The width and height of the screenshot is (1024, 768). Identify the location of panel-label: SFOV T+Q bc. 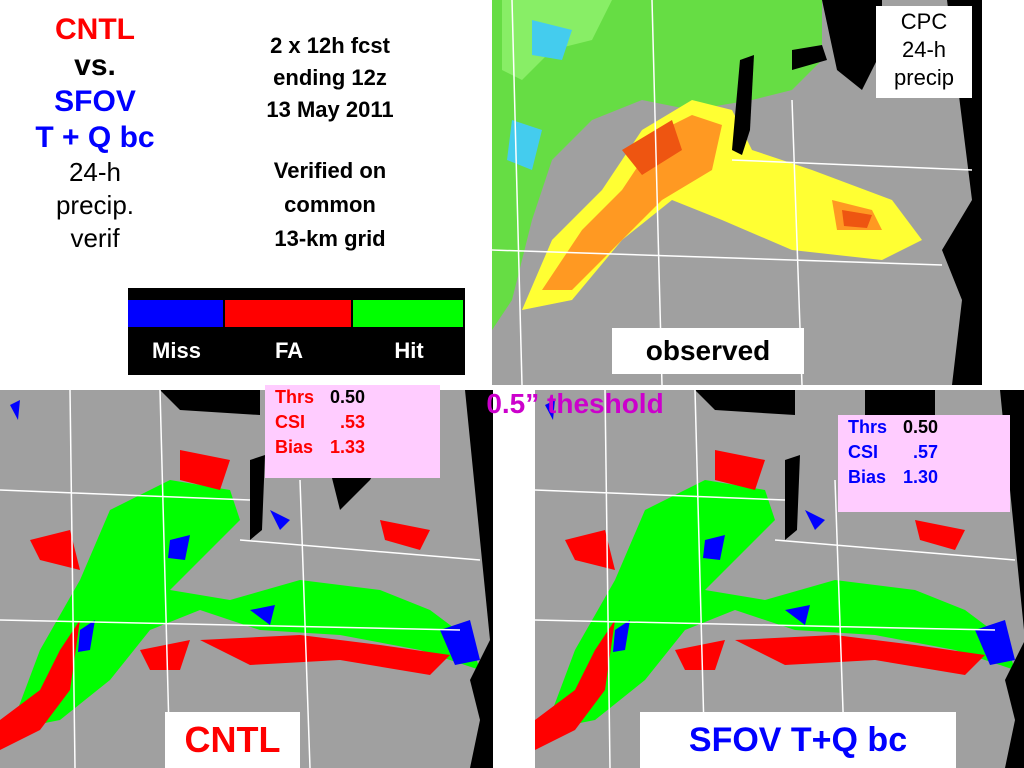
(798, 740).